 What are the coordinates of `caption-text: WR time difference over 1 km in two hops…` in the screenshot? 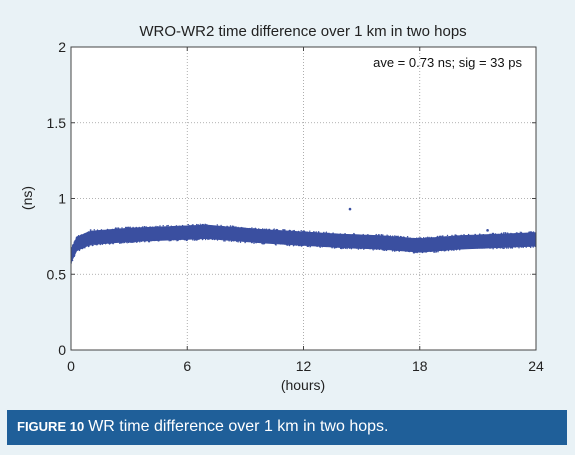 It's located at (238, 426).